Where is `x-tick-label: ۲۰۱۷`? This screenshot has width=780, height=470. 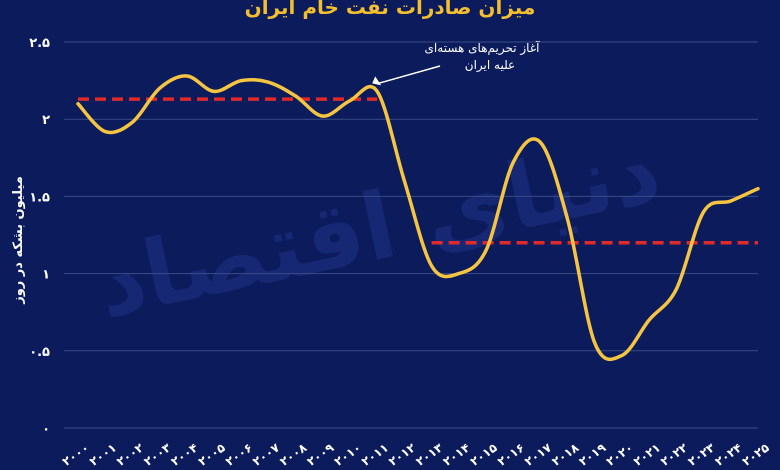
x-tick-label: ۲۰۱۷ is located at coordinates (538, 454).